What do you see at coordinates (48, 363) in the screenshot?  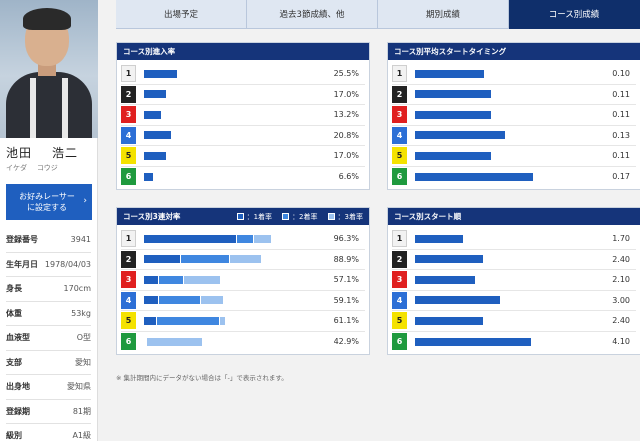 I see `info-row: 支部 愛知` at bounding box center [48, 363].